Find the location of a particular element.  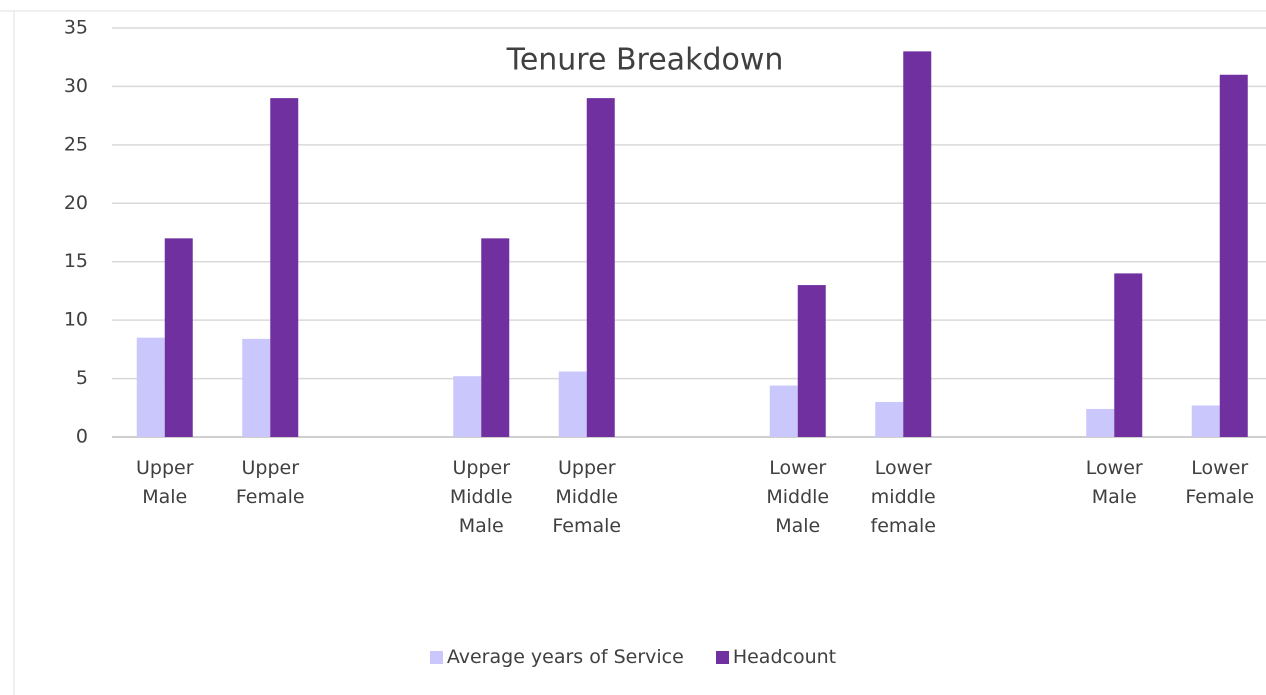

x-tick-label: Lower Middle Male is located at coordinates (798, 497).